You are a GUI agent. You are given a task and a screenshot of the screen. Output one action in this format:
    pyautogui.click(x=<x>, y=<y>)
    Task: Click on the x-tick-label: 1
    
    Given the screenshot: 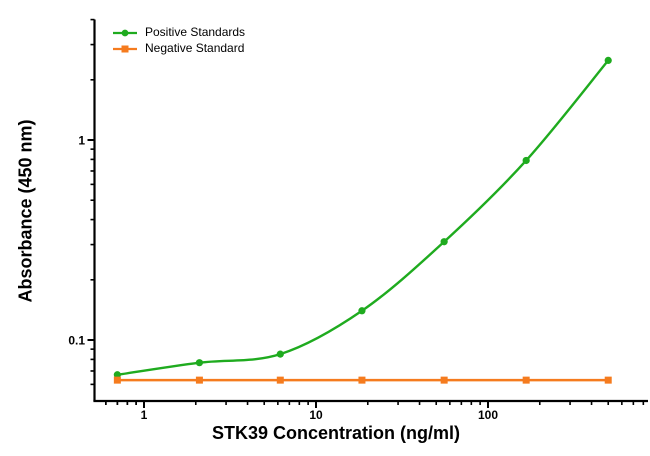 What is the action you would take?
    pyautogui.click(x=144, y=415)
    